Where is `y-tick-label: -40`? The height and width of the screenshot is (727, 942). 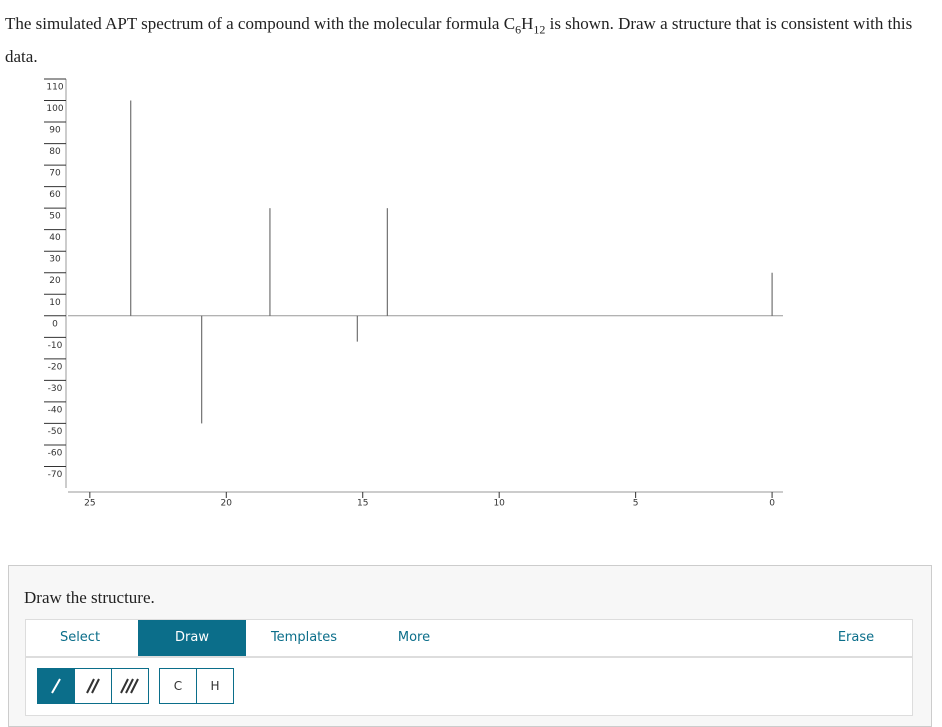
y-tick-label: -40 is located at coordinates (55, 410).